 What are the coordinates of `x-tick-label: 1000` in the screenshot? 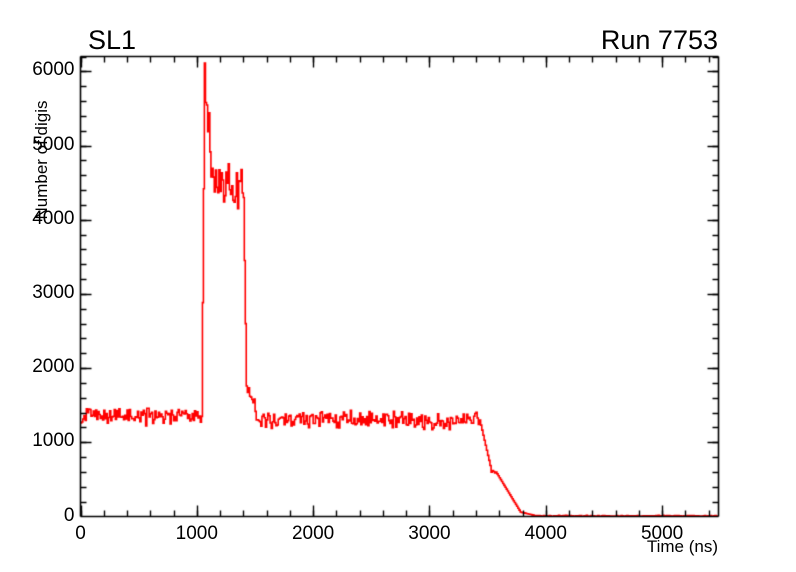 It's located at (196, 533).